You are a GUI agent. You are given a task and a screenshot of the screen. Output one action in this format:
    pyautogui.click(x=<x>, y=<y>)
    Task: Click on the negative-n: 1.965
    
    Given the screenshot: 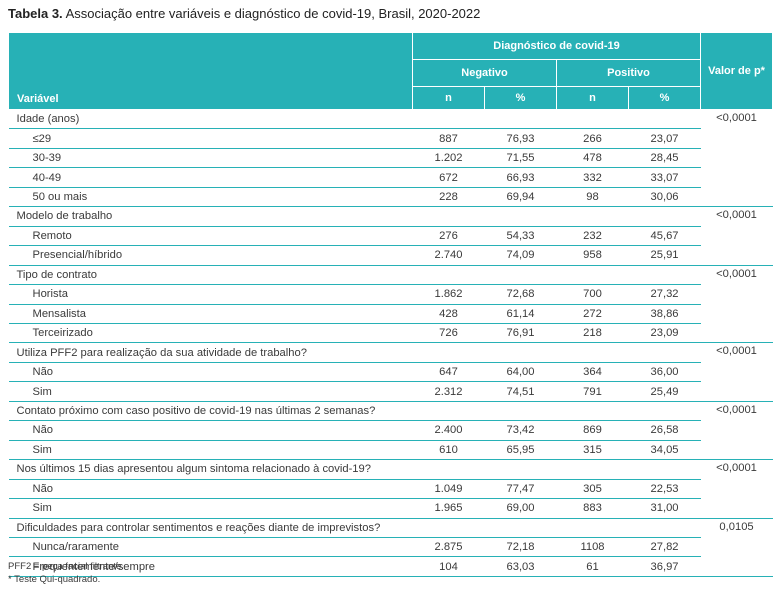 What is the action you would take?
    pyautogui.click(x=448, y=508)
    